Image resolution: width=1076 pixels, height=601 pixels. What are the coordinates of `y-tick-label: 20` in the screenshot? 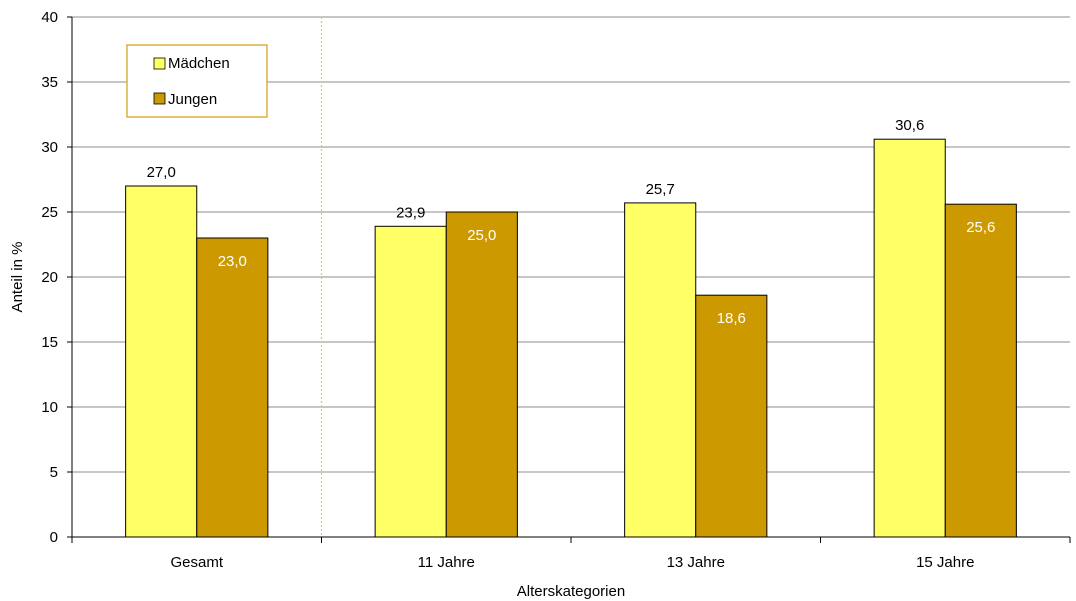 It's located at (49, 277).